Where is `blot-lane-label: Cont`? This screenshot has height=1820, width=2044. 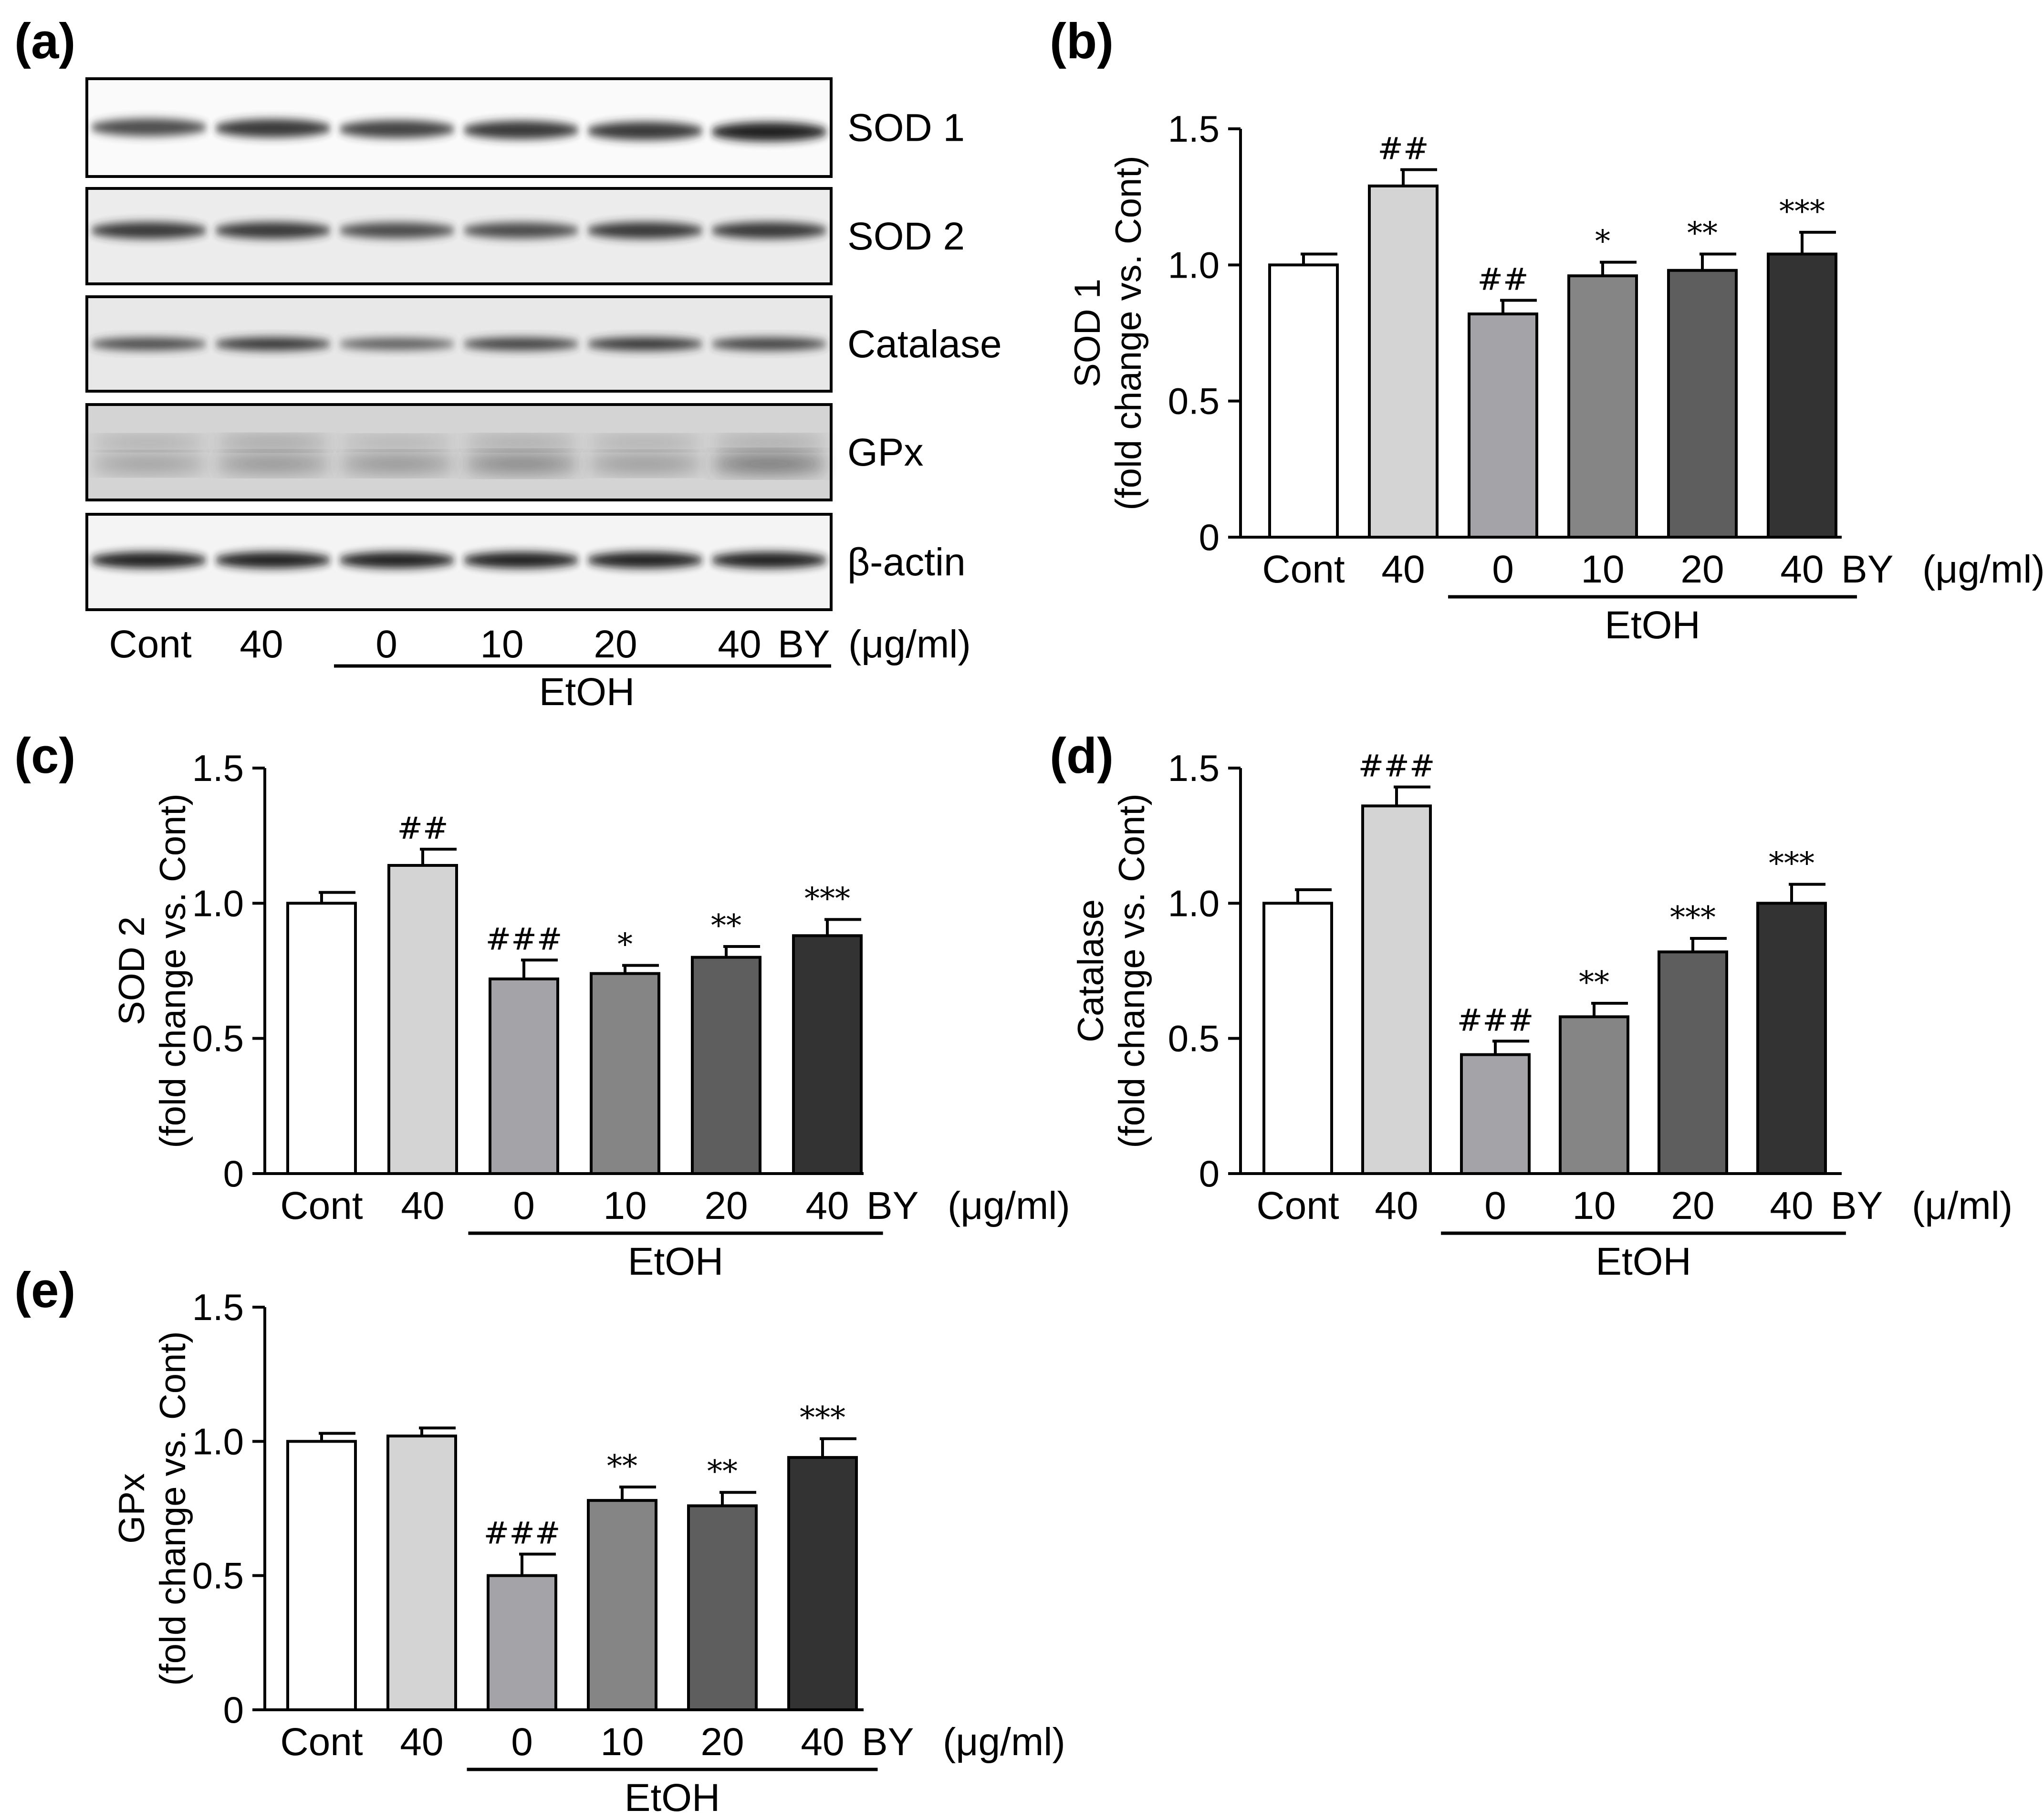 blot-lane-label: Cont is located at coordinates (150, 644).